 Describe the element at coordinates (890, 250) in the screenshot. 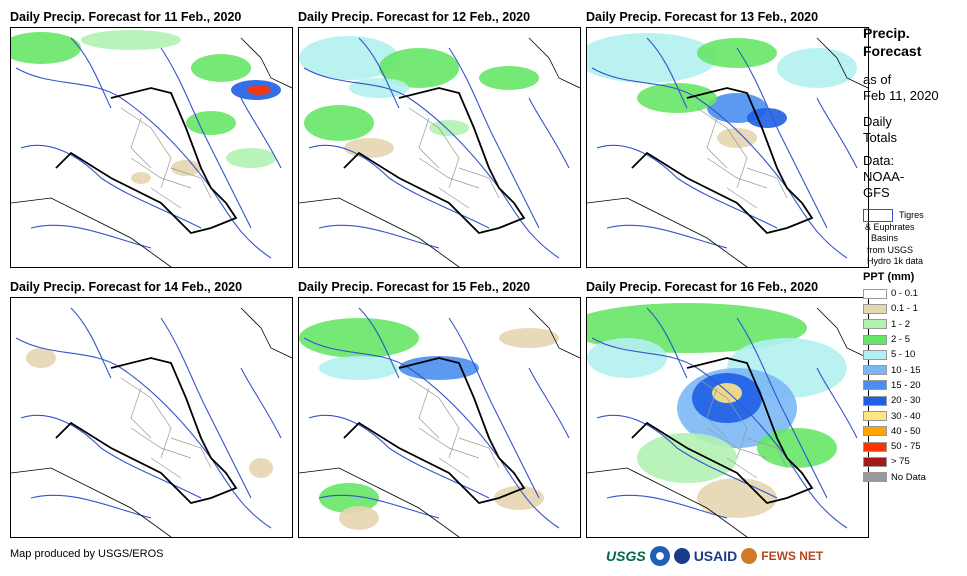

I see `basin-text-4: from USGS` at that location.